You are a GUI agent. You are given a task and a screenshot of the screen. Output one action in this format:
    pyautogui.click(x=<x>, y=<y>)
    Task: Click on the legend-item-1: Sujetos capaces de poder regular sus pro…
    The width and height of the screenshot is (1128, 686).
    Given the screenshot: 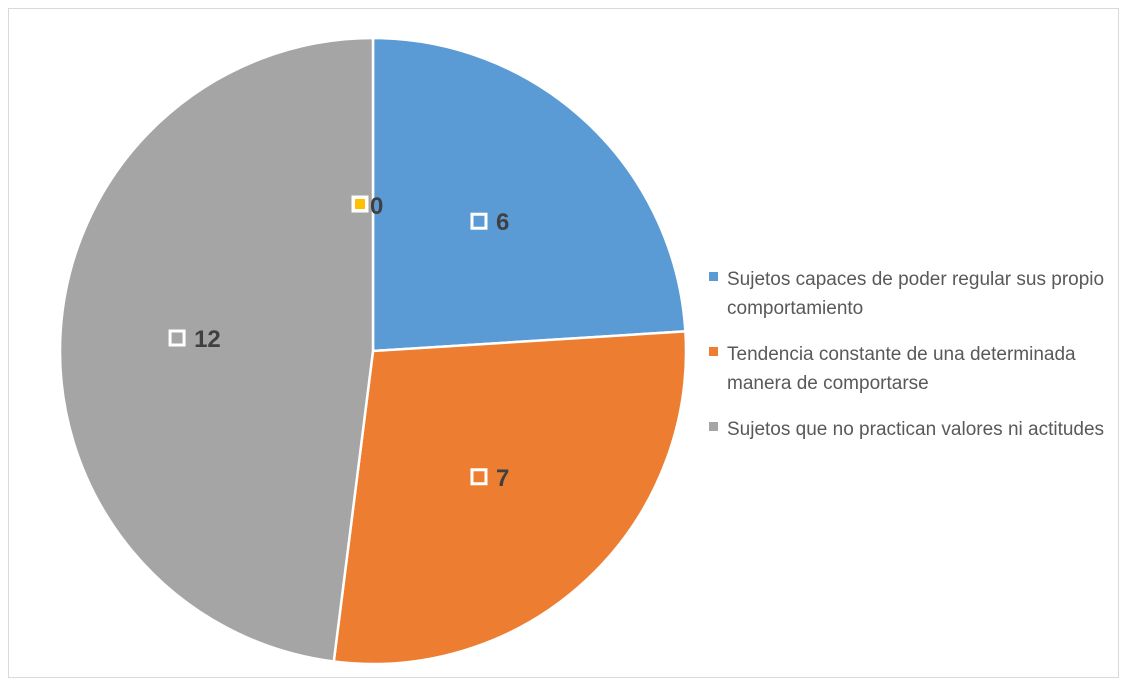 What is the action you would take?
    pyautogui.click(x=911, y=294)
    